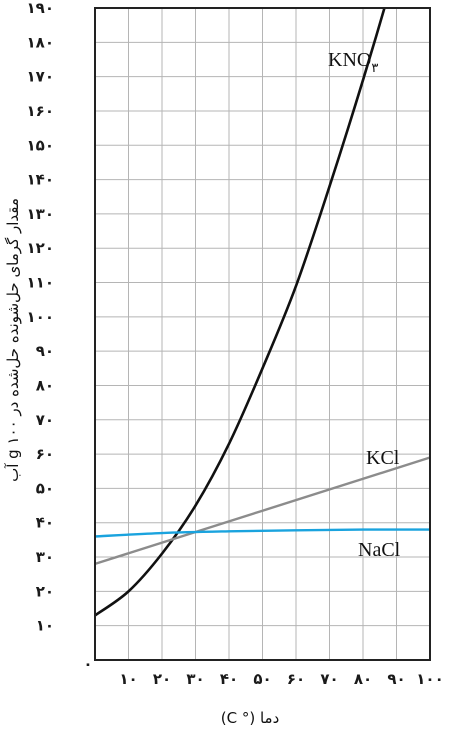 Image resolution: width=452 pixels, height=733 pixels. Describe the element at coordinates (379, 550) in the screenshot. I see `series-label-nacl: NaCl` at that location.